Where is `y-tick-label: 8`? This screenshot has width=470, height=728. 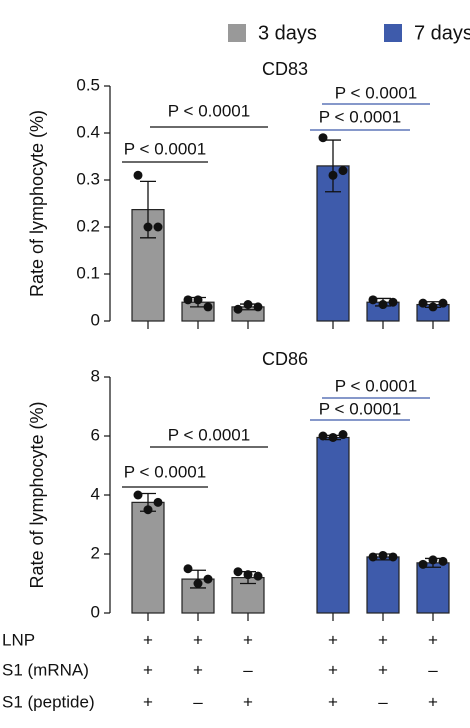 y-tick-label: 8 is located at coordinates (95, 375).